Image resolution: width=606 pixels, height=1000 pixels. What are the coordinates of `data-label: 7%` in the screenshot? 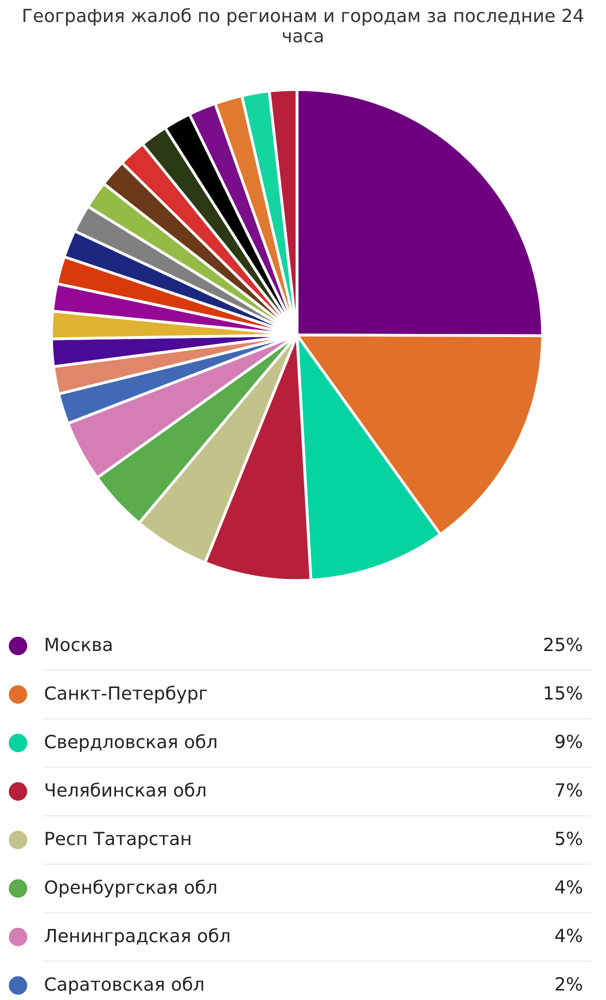 It's located at (569, 790).